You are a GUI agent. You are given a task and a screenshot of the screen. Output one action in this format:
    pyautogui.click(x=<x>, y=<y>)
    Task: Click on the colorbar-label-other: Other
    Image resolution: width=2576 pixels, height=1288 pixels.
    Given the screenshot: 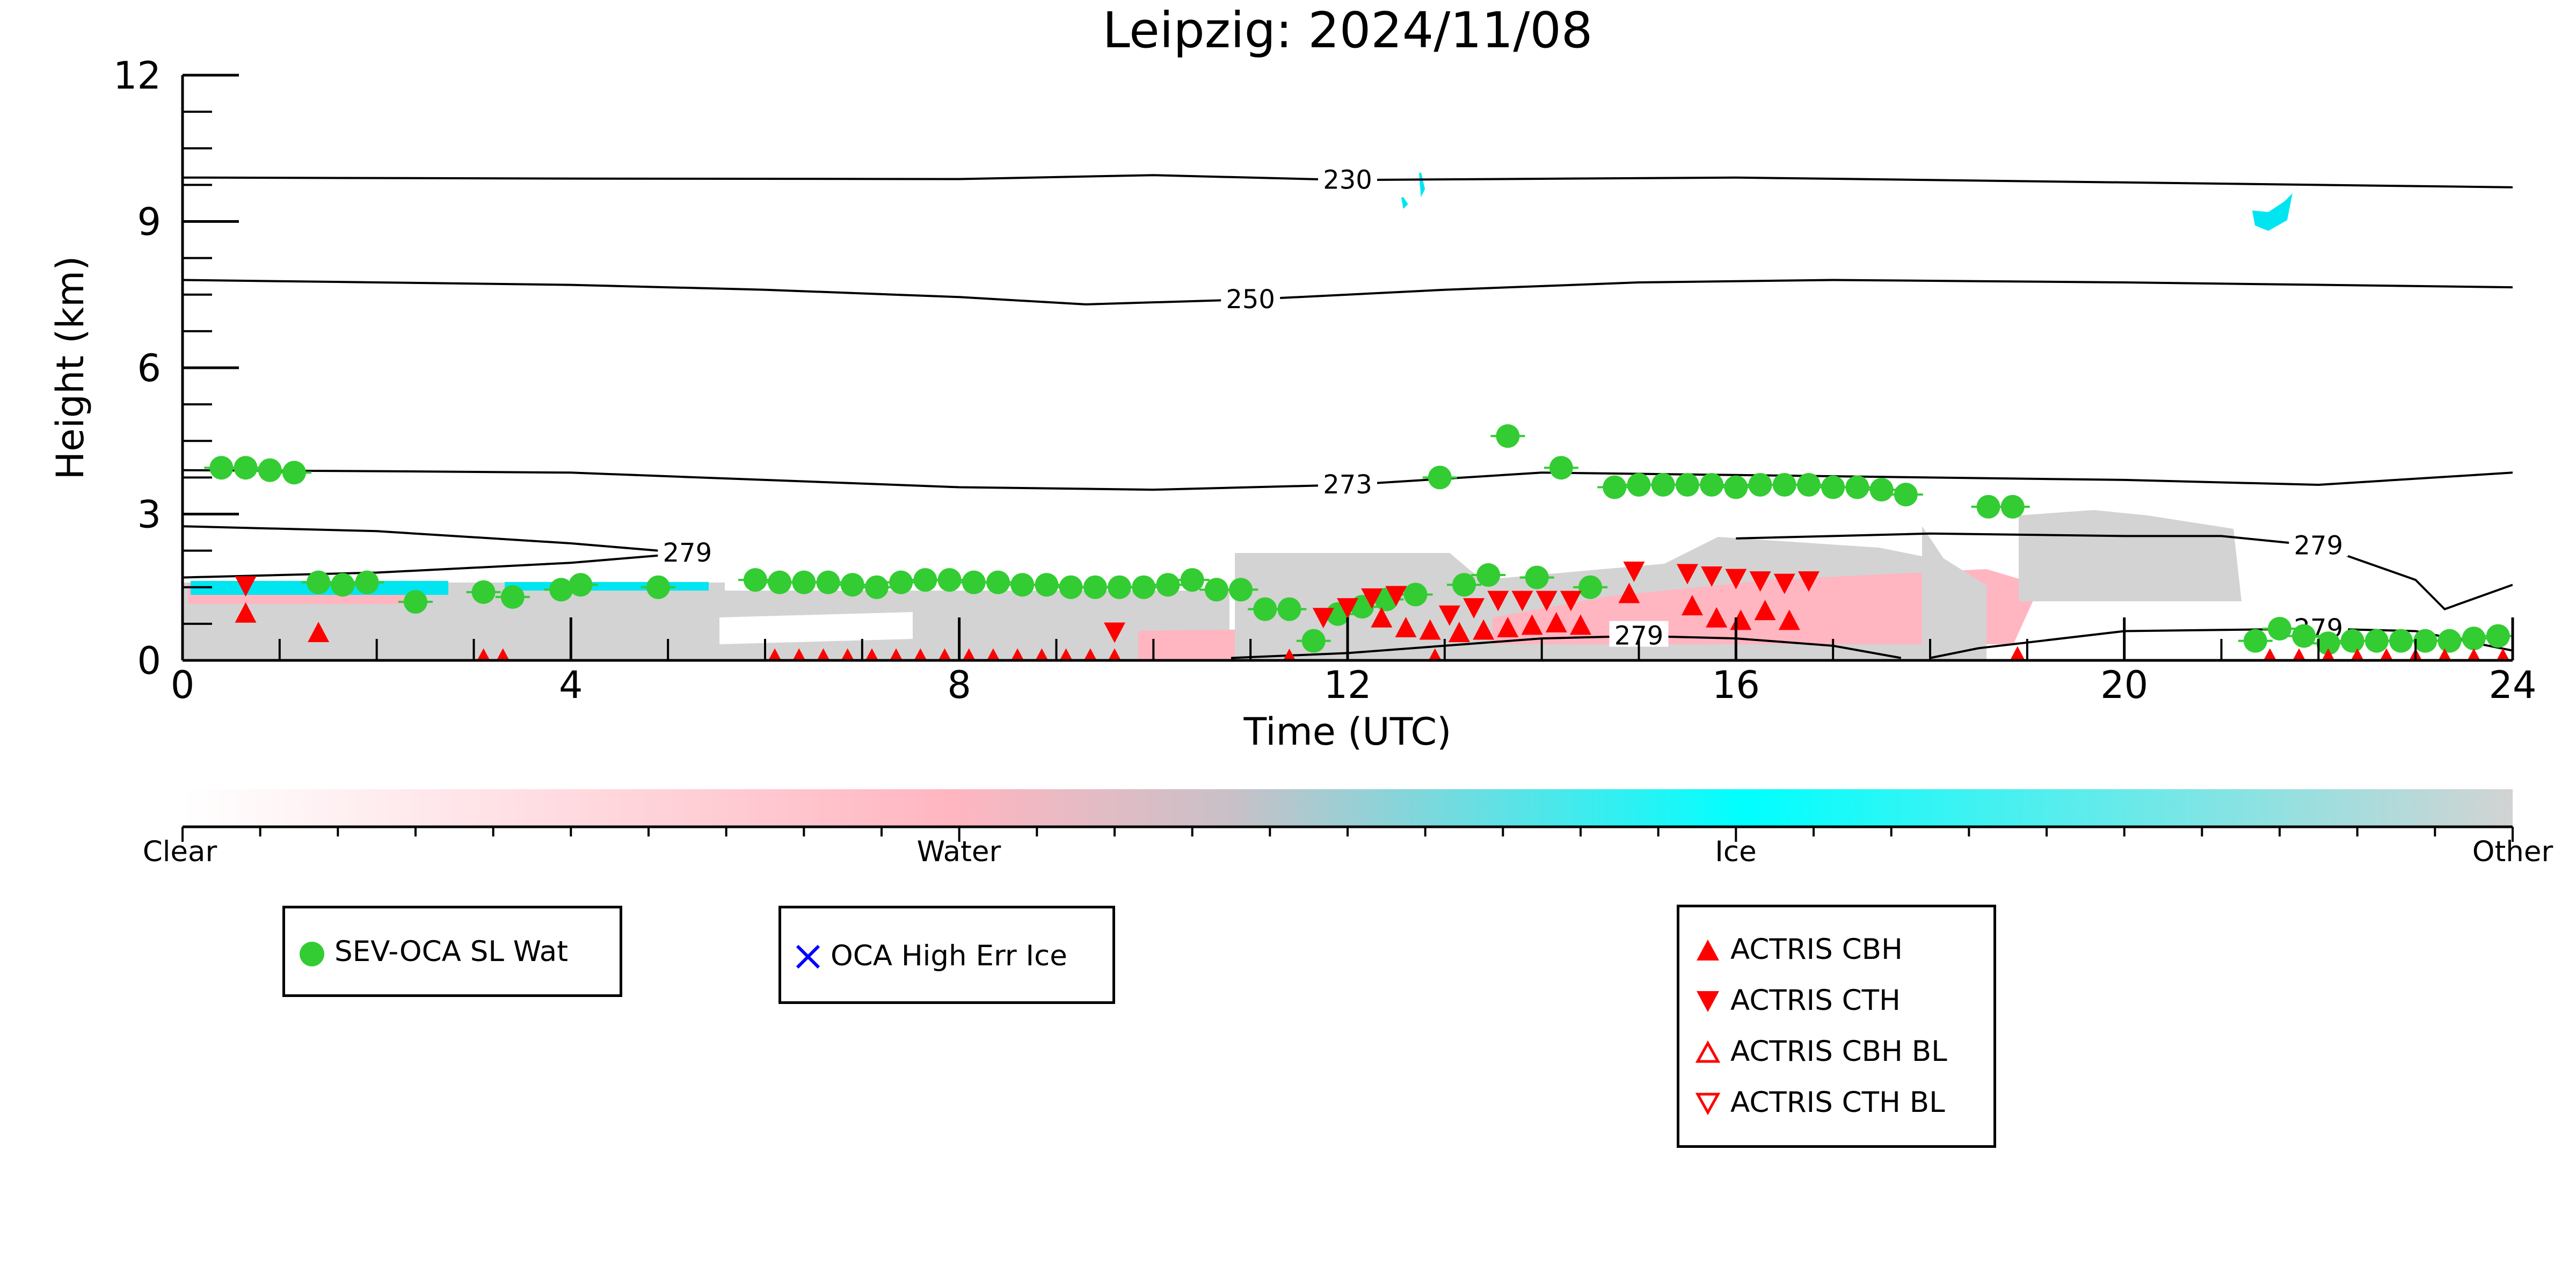 What is the action you would take?
    pyautogui.click(x=2512, y=851)
    